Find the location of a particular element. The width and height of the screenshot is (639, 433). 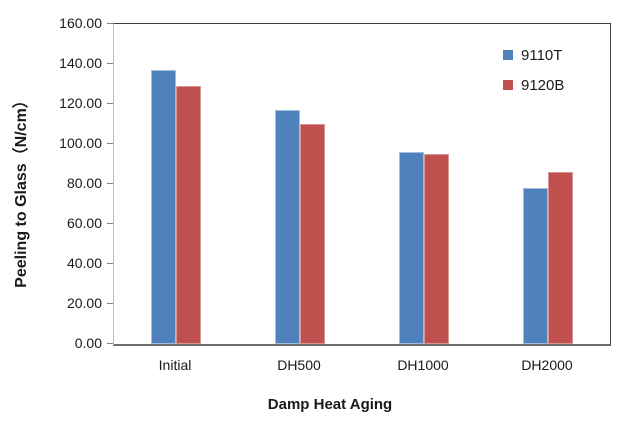

legend-label: 9110T is located at coordinates (542, 55).